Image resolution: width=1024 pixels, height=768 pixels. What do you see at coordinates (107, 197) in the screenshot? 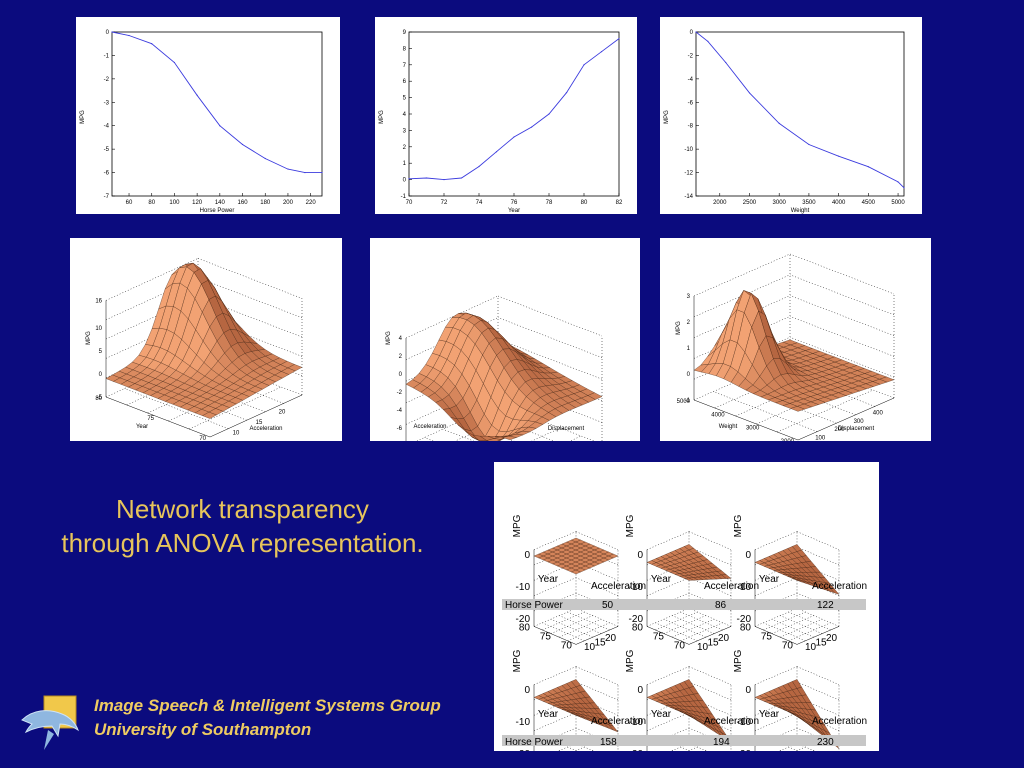
I see `y-tick-label: -7` at bounding box center [107, 197].